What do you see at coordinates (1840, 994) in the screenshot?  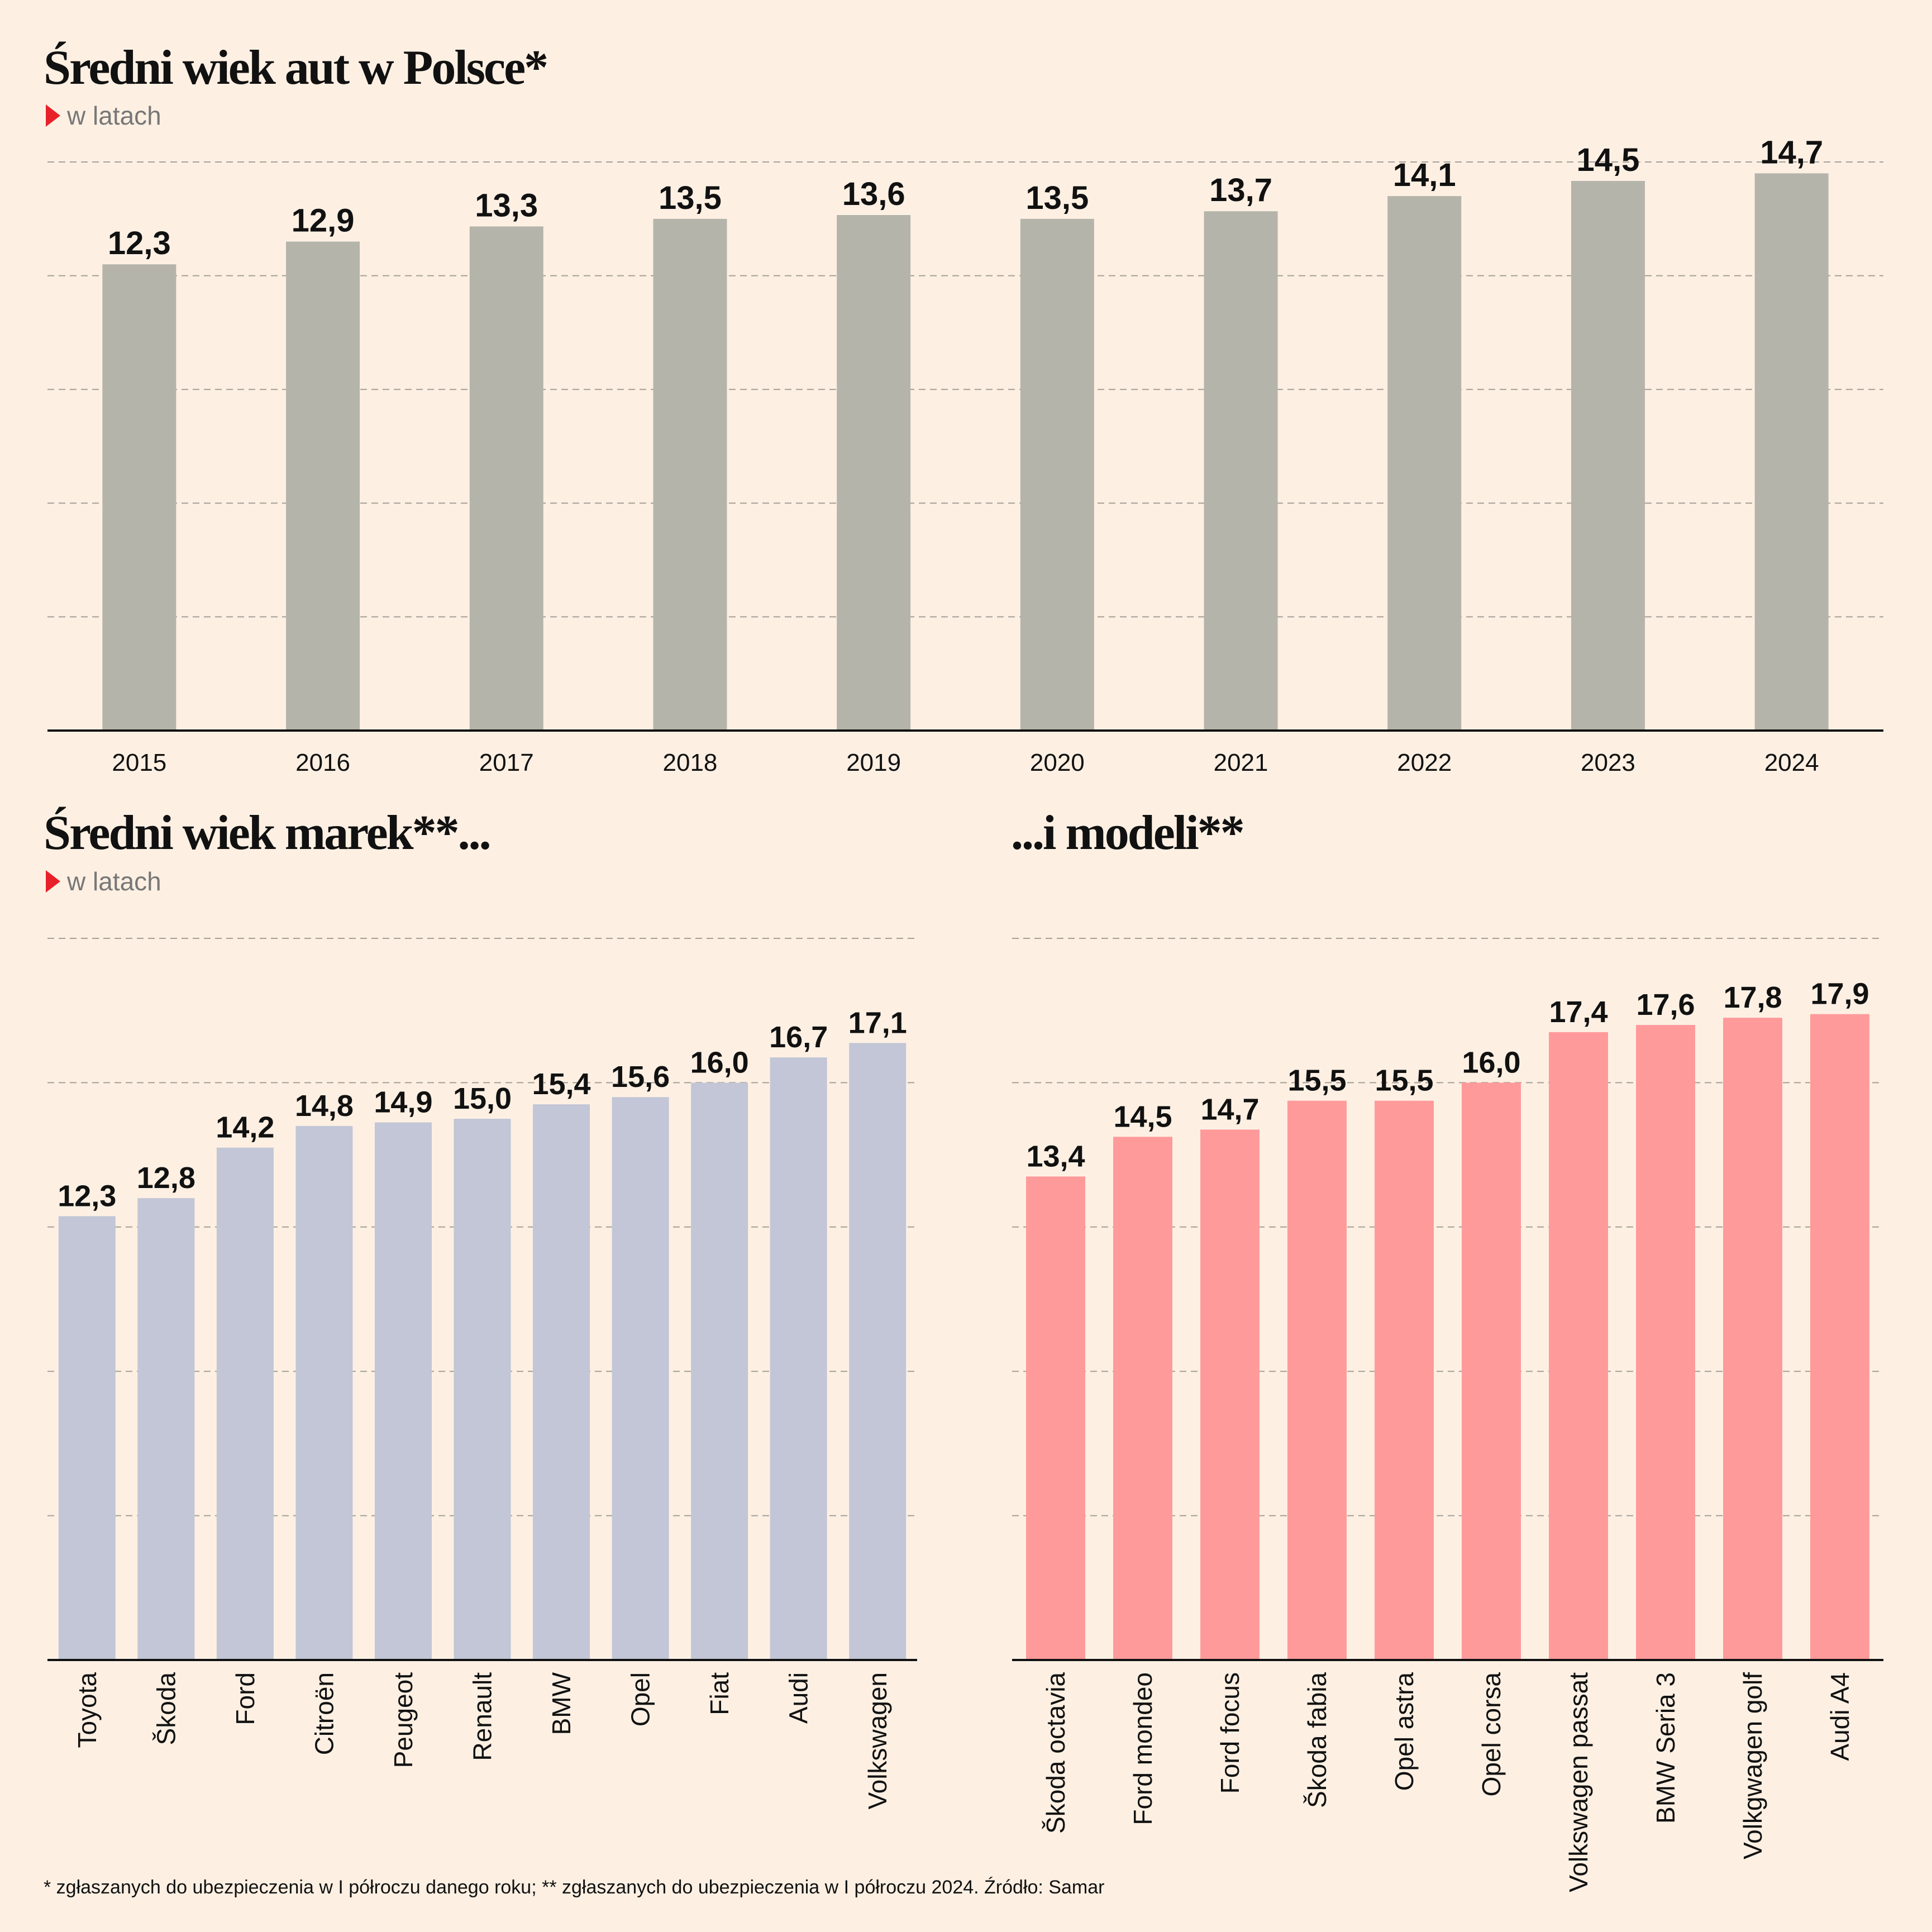 I see `model-value-label: 17,9` at bounding box center [1840, 994].